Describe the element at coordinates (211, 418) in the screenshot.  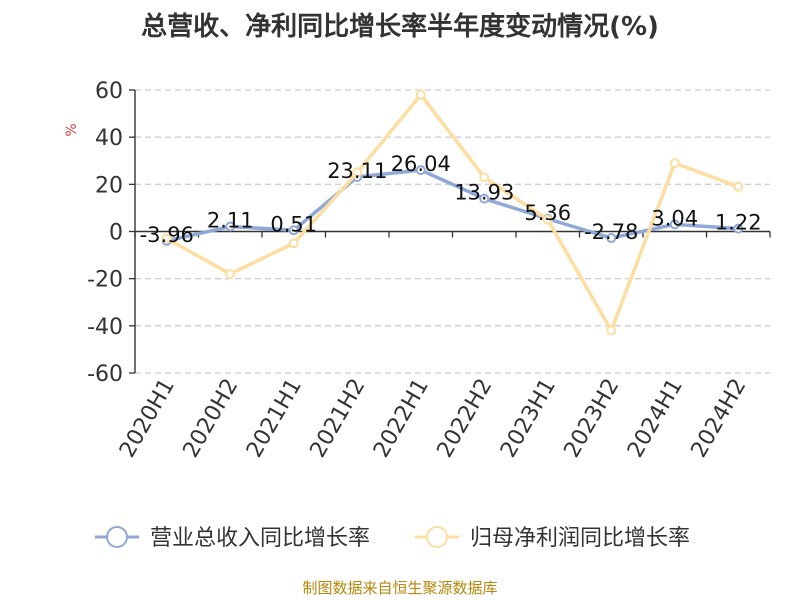
I see `x-tick-label: 2020H2` at that location.